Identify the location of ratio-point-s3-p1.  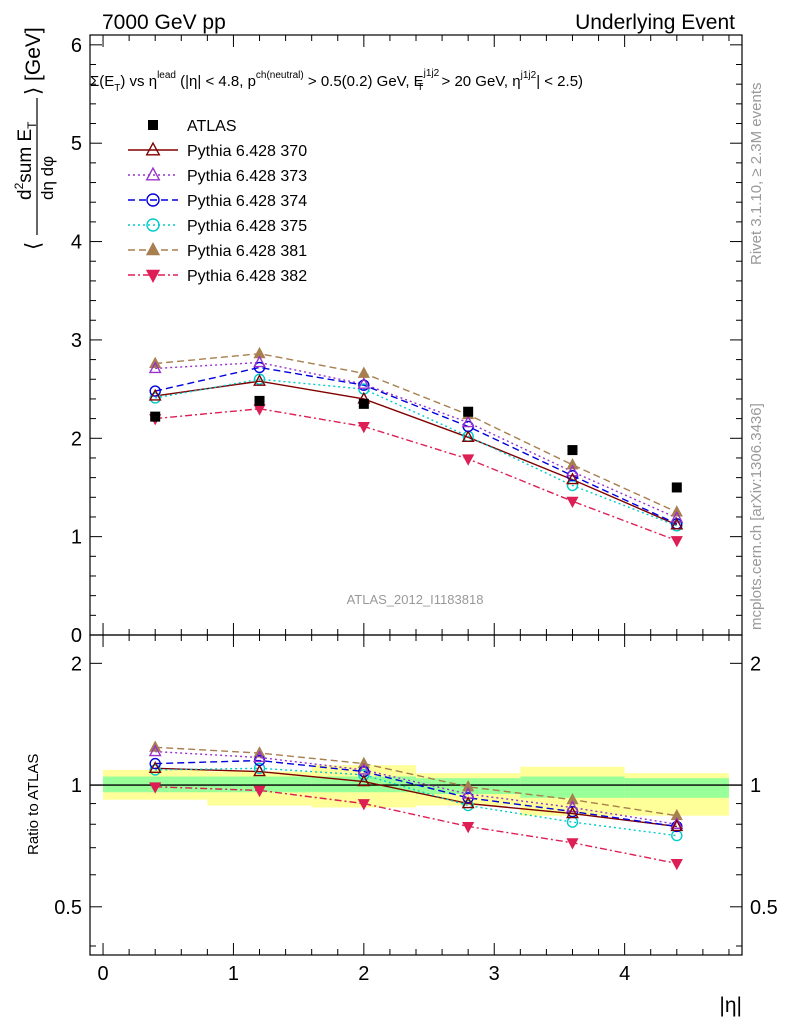
(259, 768).